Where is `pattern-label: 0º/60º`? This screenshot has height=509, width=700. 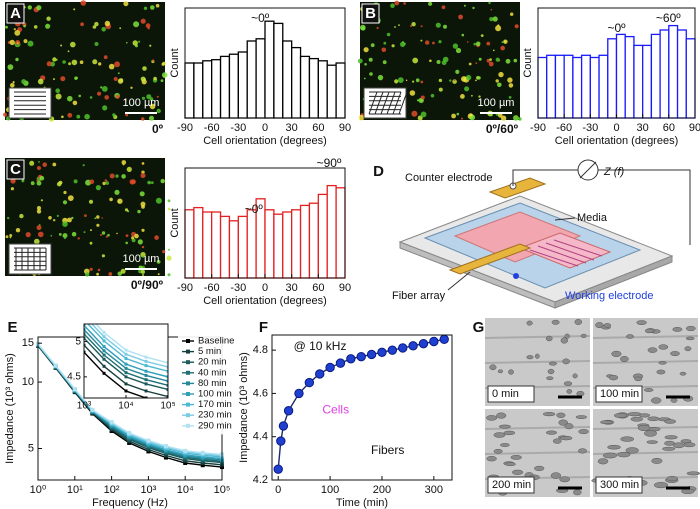 pattern-label: 0º/60º is located at coordinates (502, 129).